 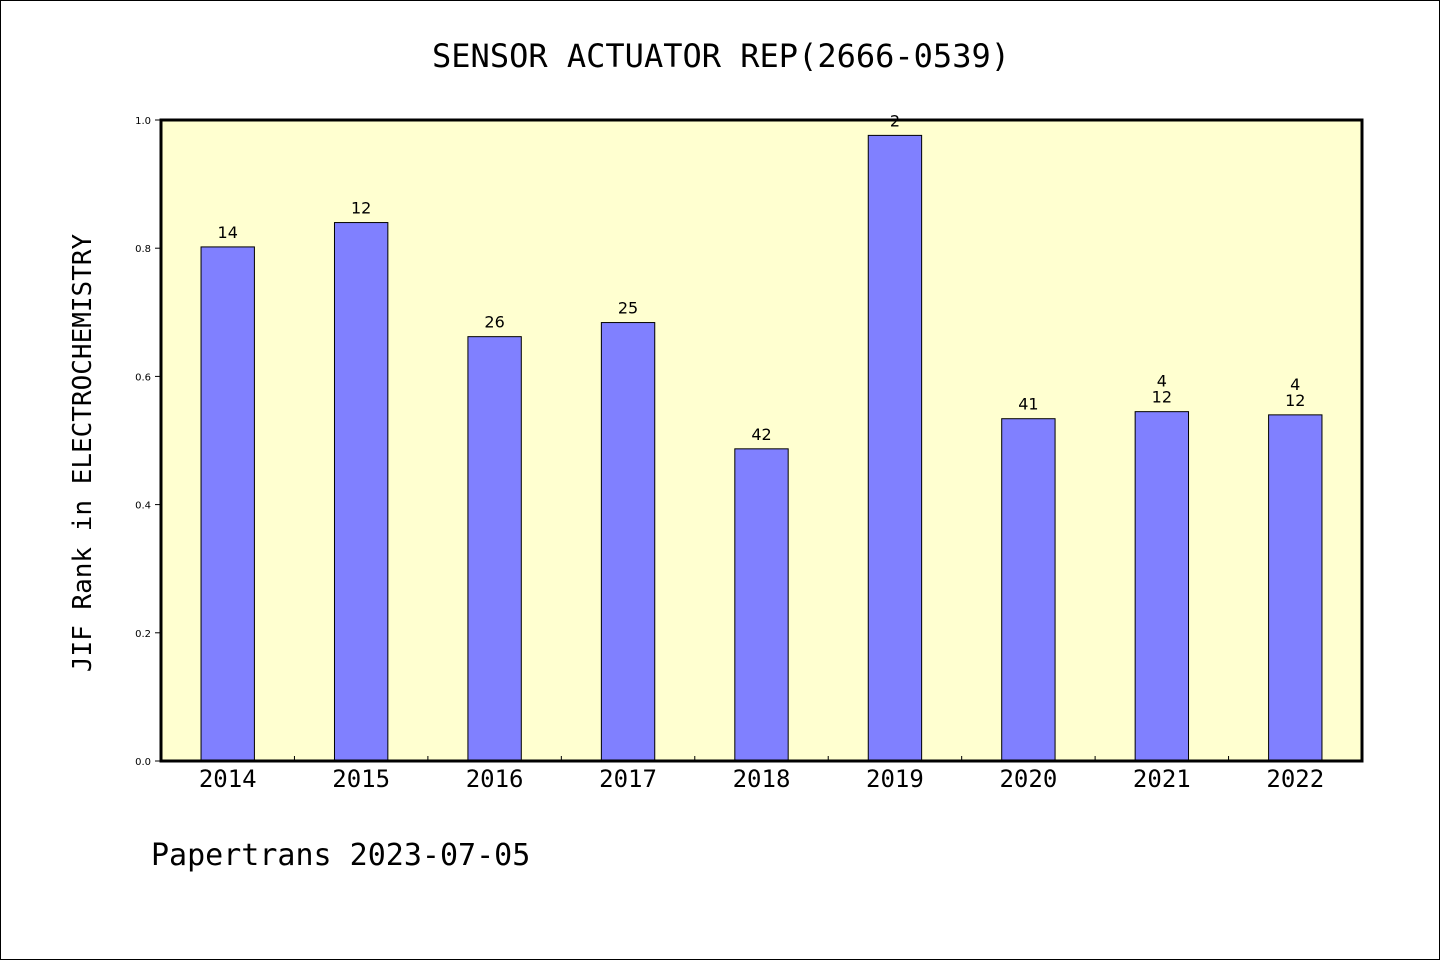 What do you see at coordinates (628, 308) in the screenshot?
I see `data-label: 25` at bounding box center [628, 308].